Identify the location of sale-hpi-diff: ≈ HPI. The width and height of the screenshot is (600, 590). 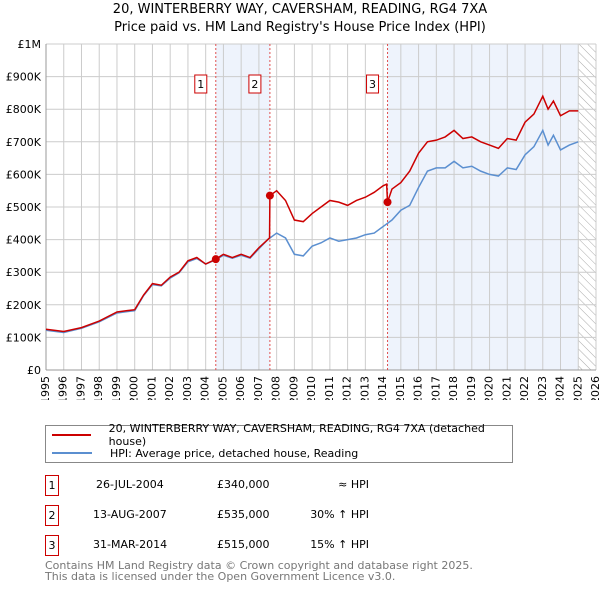
(353, 484).